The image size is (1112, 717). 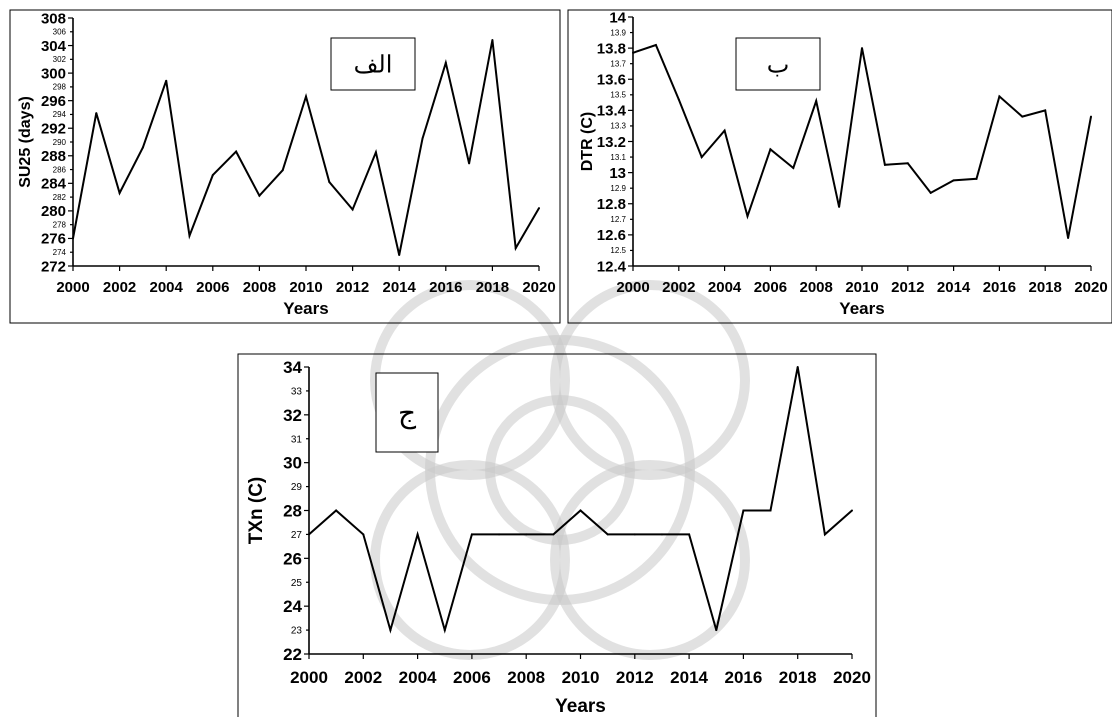 I want to click on x-tick-label: 2006, so click(x=212, y=287).